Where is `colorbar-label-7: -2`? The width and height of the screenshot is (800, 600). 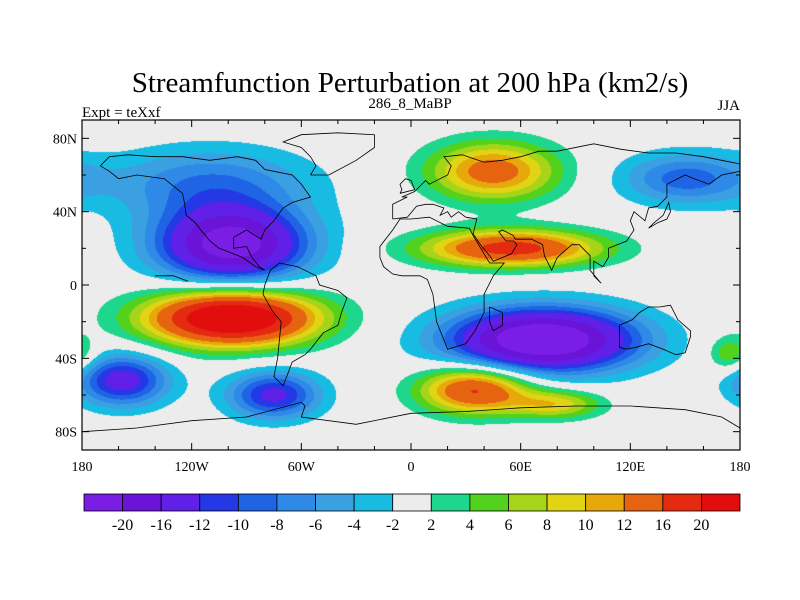
colorbar-label-7: -2 is located at coordinates (392, 525).